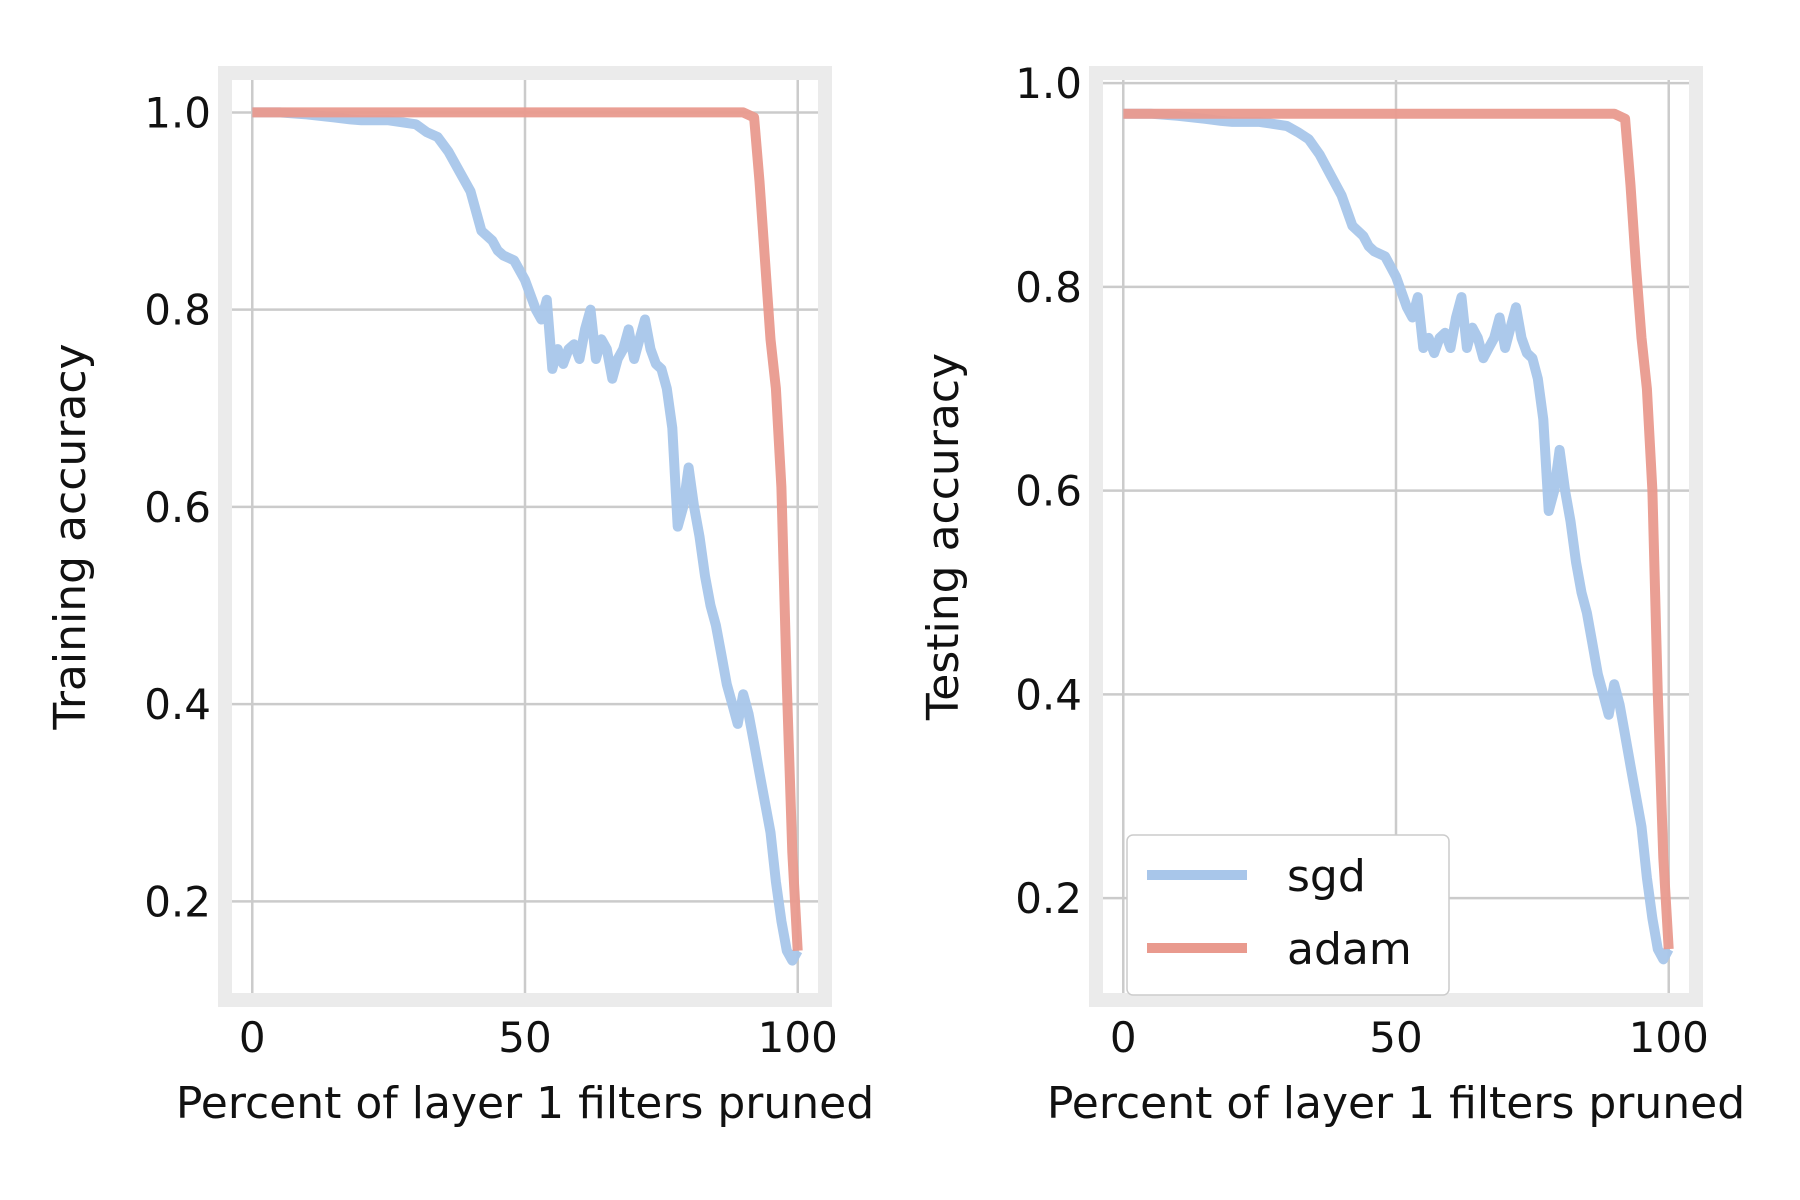 This screenshot has height=1200, width=1800. I want to click on legend-label-adam: adam, so click(1349, 949).